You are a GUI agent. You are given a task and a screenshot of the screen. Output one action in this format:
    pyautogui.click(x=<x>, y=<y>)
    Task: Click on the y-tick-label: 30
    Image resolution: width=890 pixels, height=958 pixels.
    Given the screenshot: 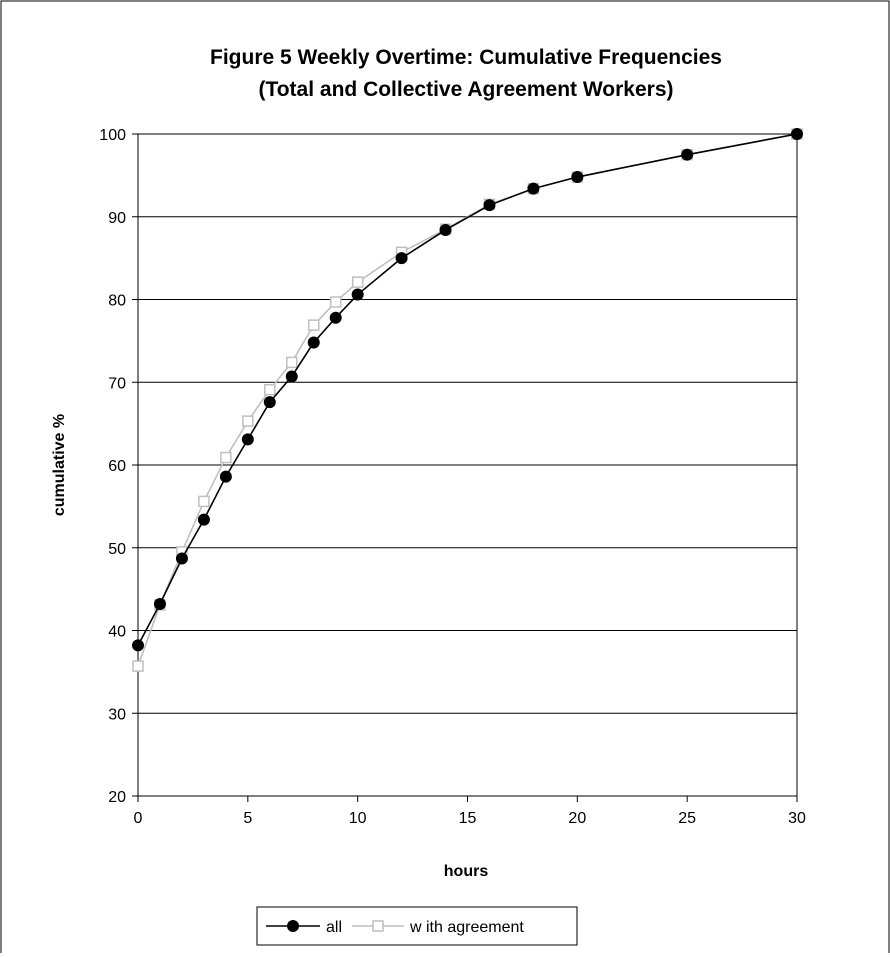 What is the action you would take?
    pyautogui.click(x=117, y=714)
    